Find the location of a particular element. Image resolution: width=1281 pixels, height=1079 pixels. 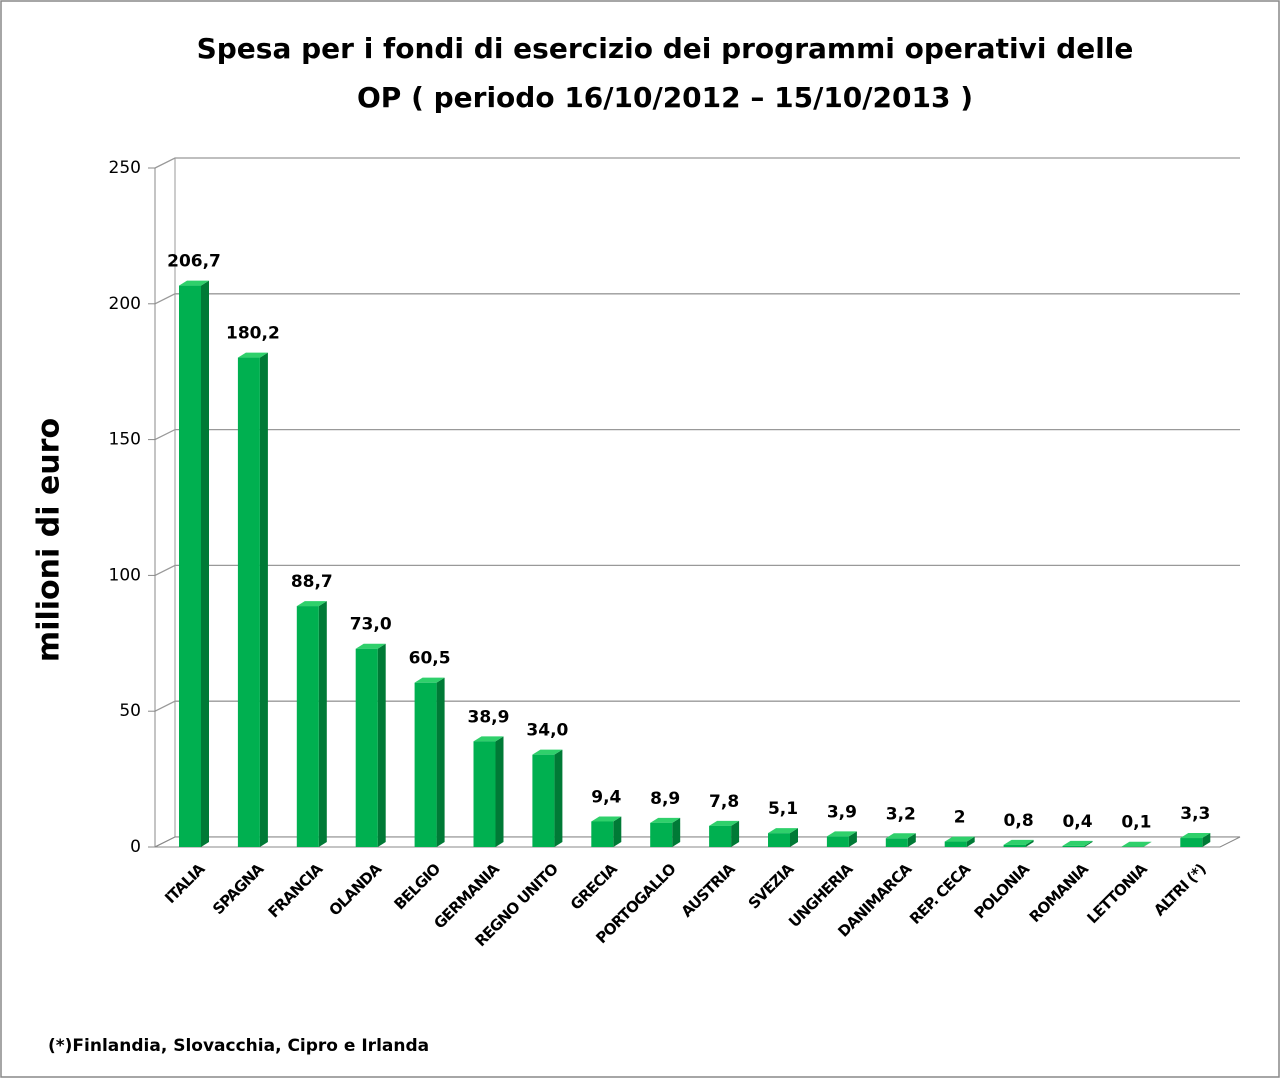

value-label: 180,2 is located at coordinates (253, 334).